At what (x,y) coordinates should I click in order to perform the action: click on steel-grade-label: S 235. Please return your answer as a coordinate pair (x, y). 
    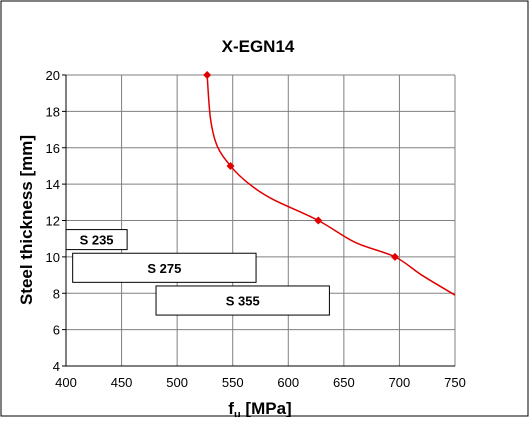
    Looking at the image, I should click on (97, 240).